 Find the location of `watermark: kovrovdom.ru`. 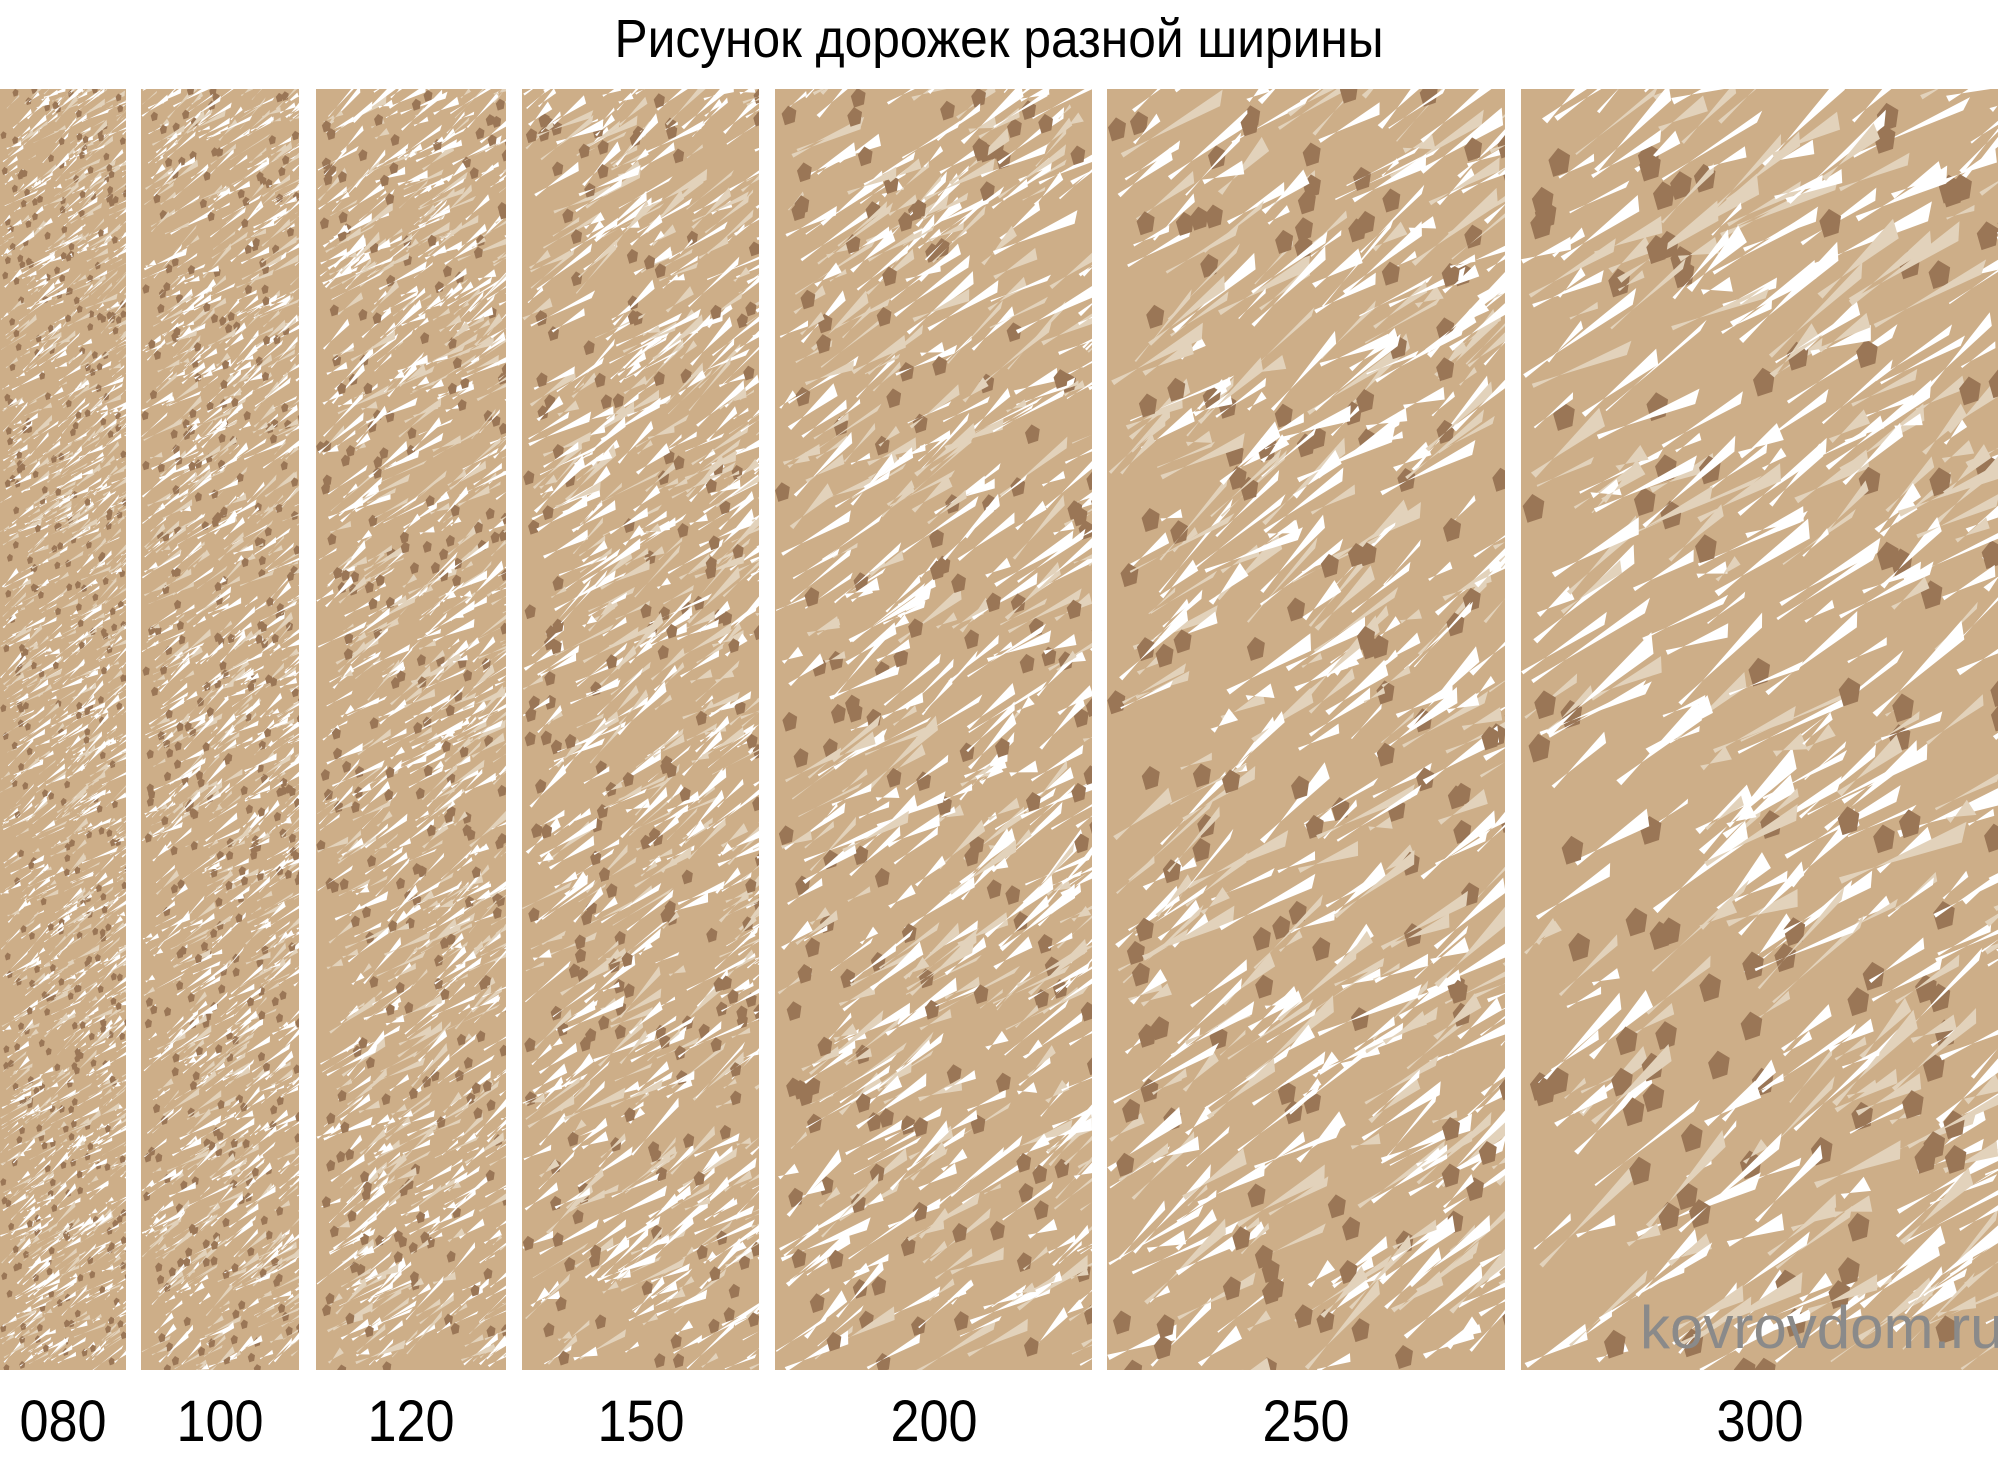

watermark: kovrovdom.ru is located at coordinates (1819, 1327).